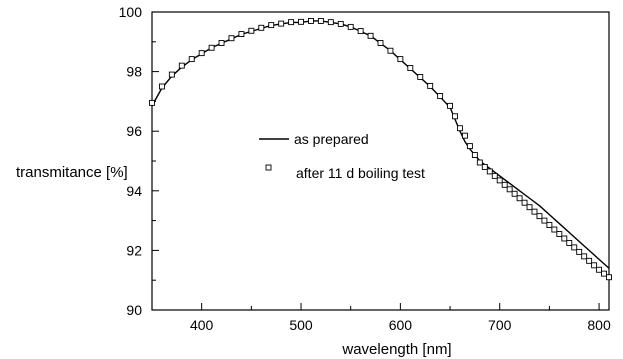 The image size is (623, 359). What do you see at coordinates (500, 325) in the screenshot?
I see `x-tick-label: 700` at bounding box center [500, 325].